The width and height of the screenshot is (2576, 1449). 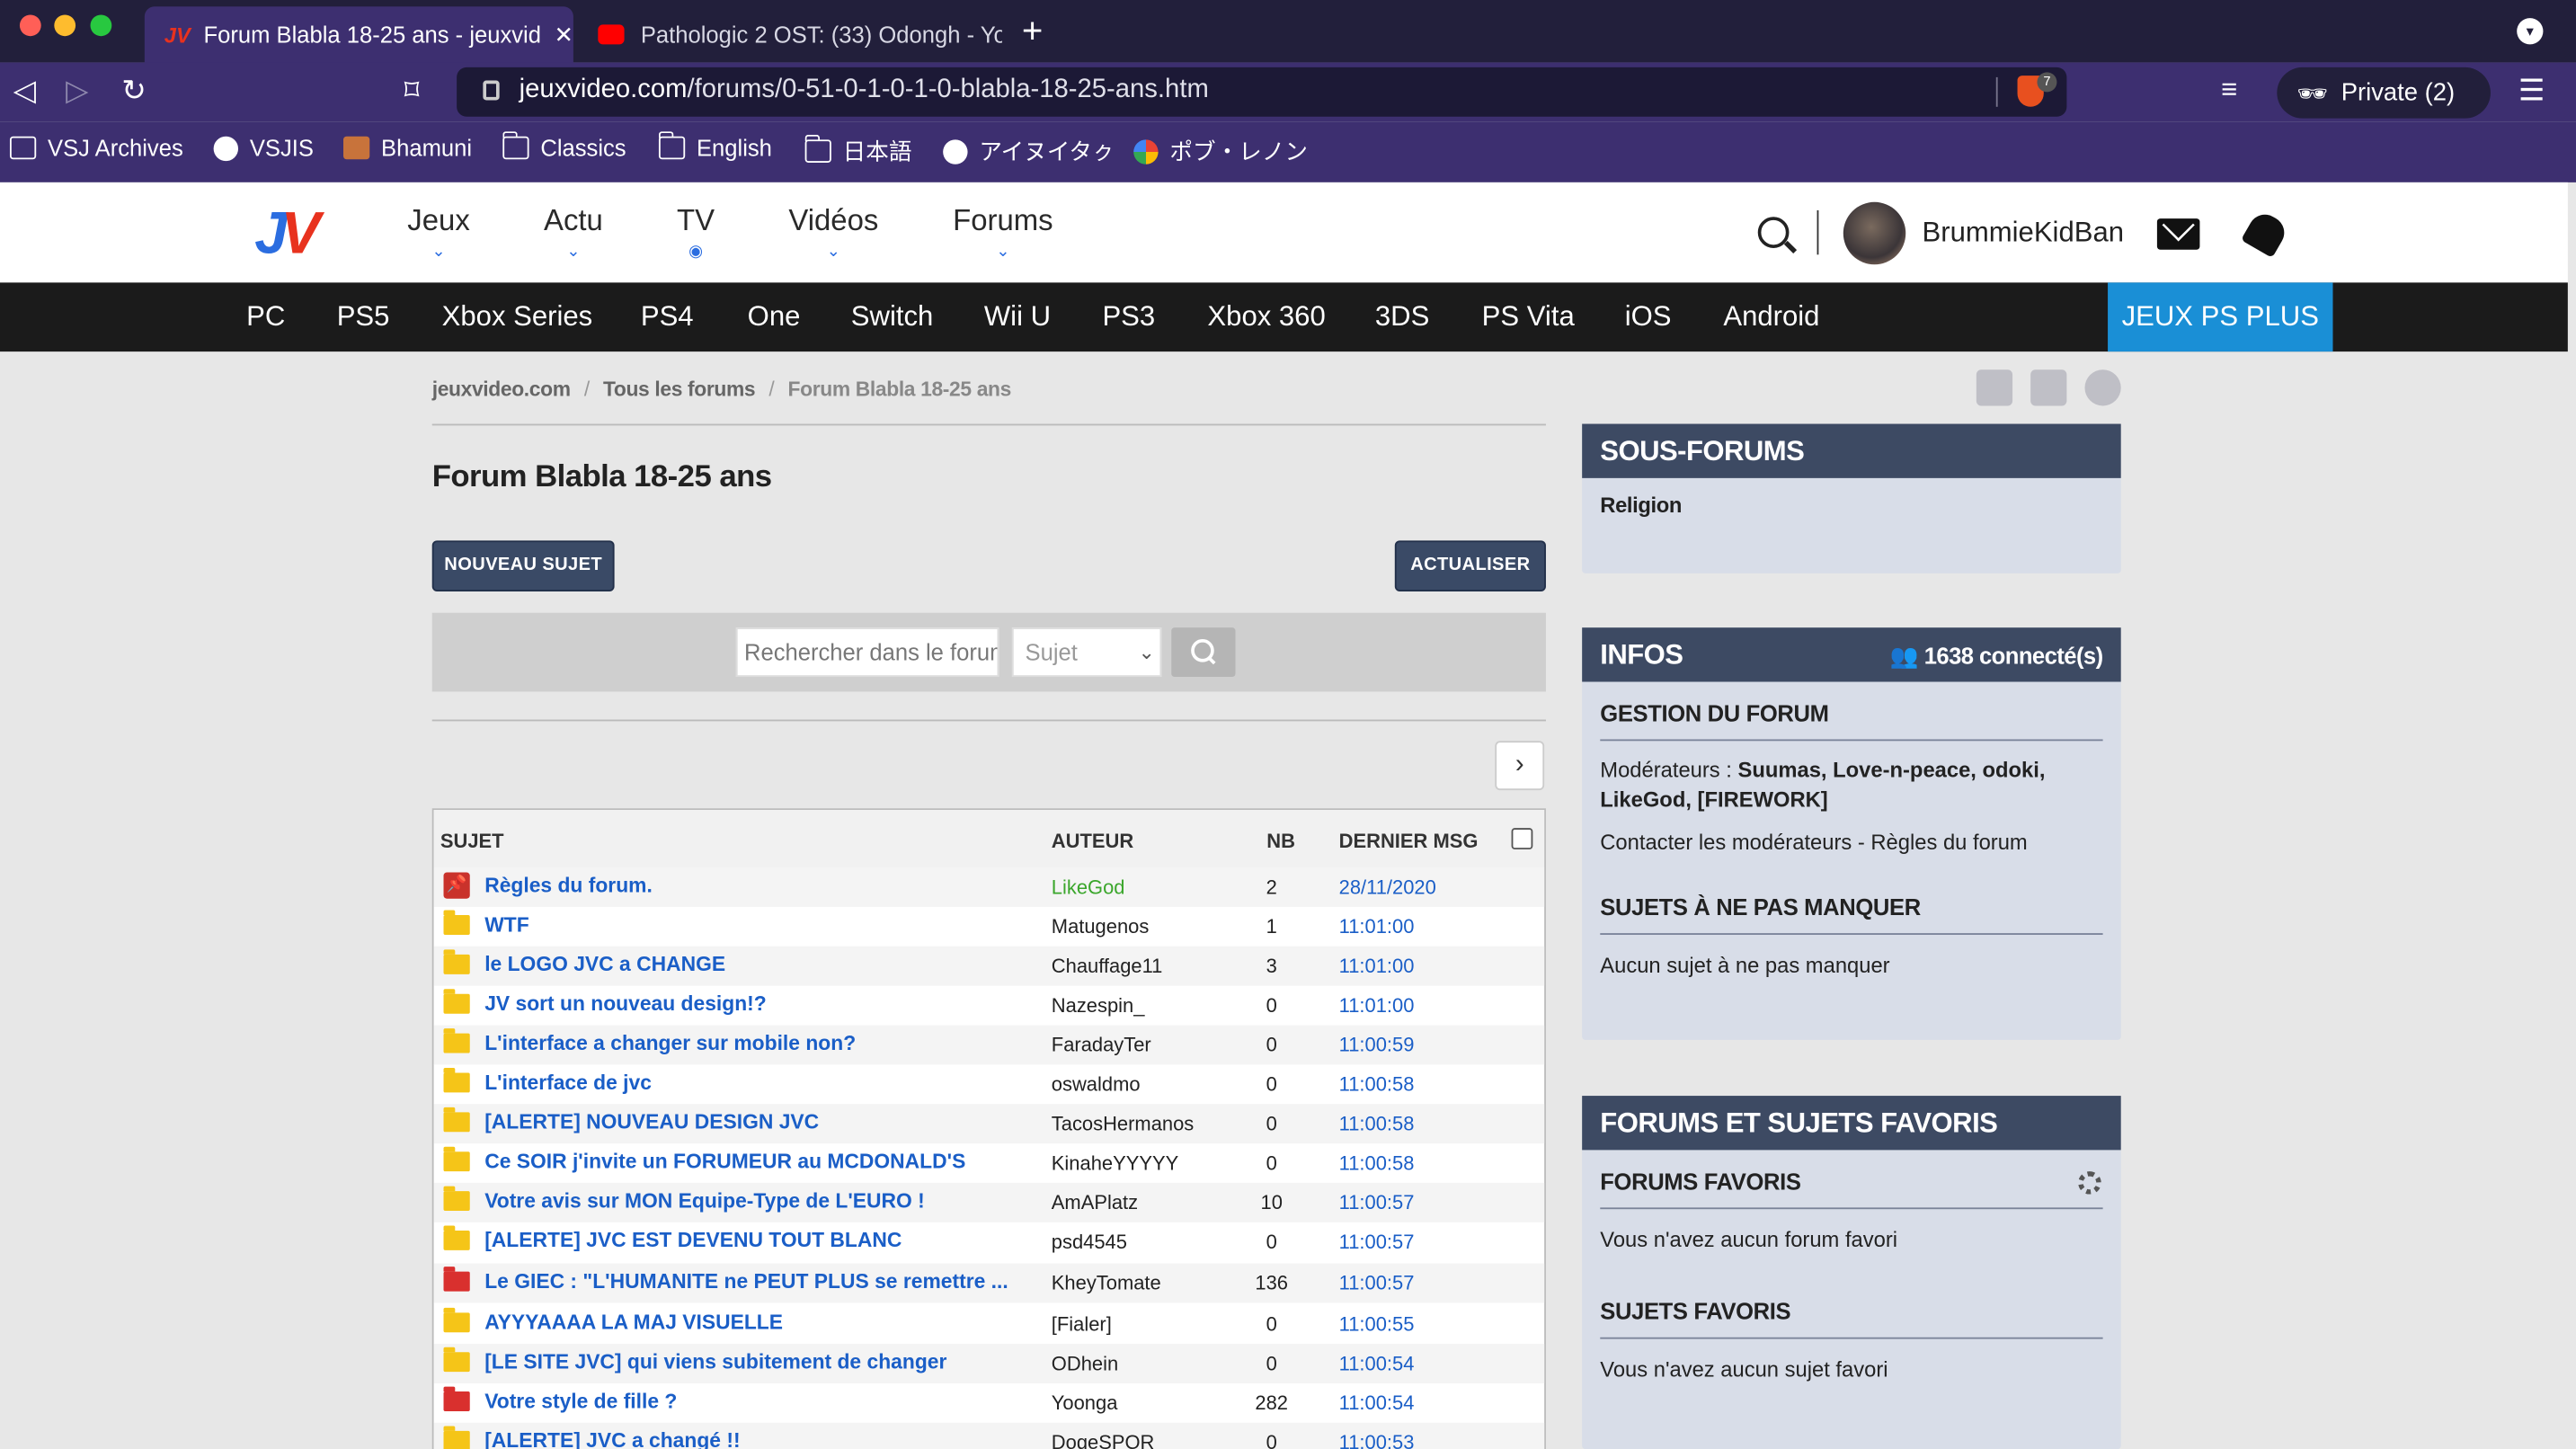 What do you see at coordinates (857, 151) in the screenshot?
I see `bookmark-japanese: 日本語` at bounding box center [857, 151].